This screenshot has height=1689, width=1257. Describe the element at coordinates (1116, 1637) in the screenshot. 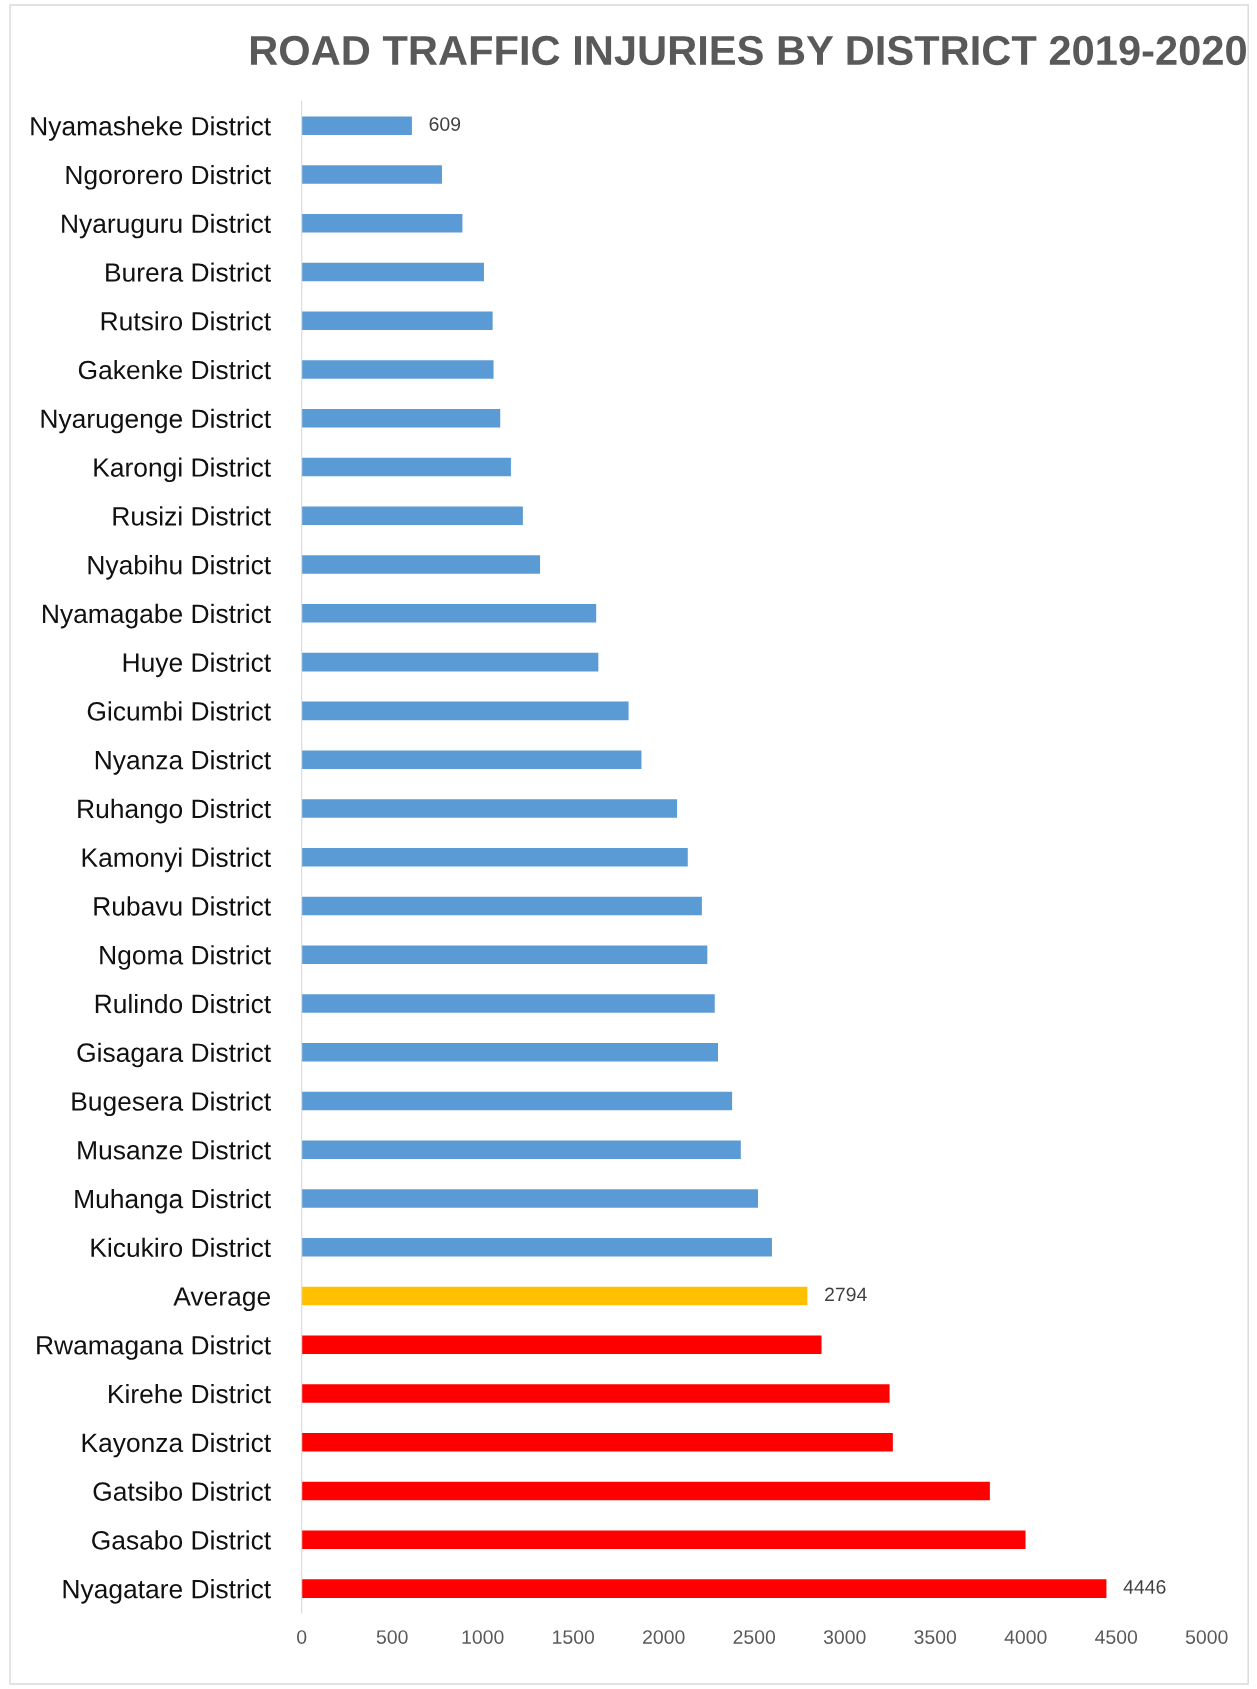

I see `x-tick-label: 4500` at that location.